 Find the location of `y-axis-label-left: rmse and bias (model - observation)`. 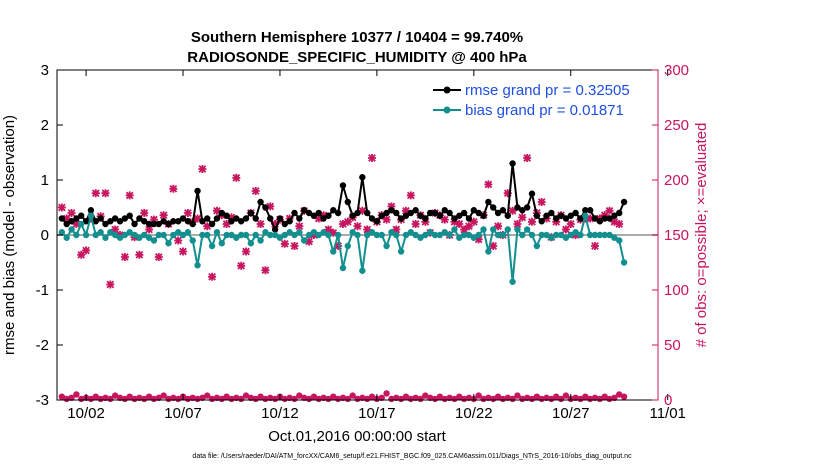

y-axis-label-left: rmse and bias (model - observation) is located at coordinates (9, 235).